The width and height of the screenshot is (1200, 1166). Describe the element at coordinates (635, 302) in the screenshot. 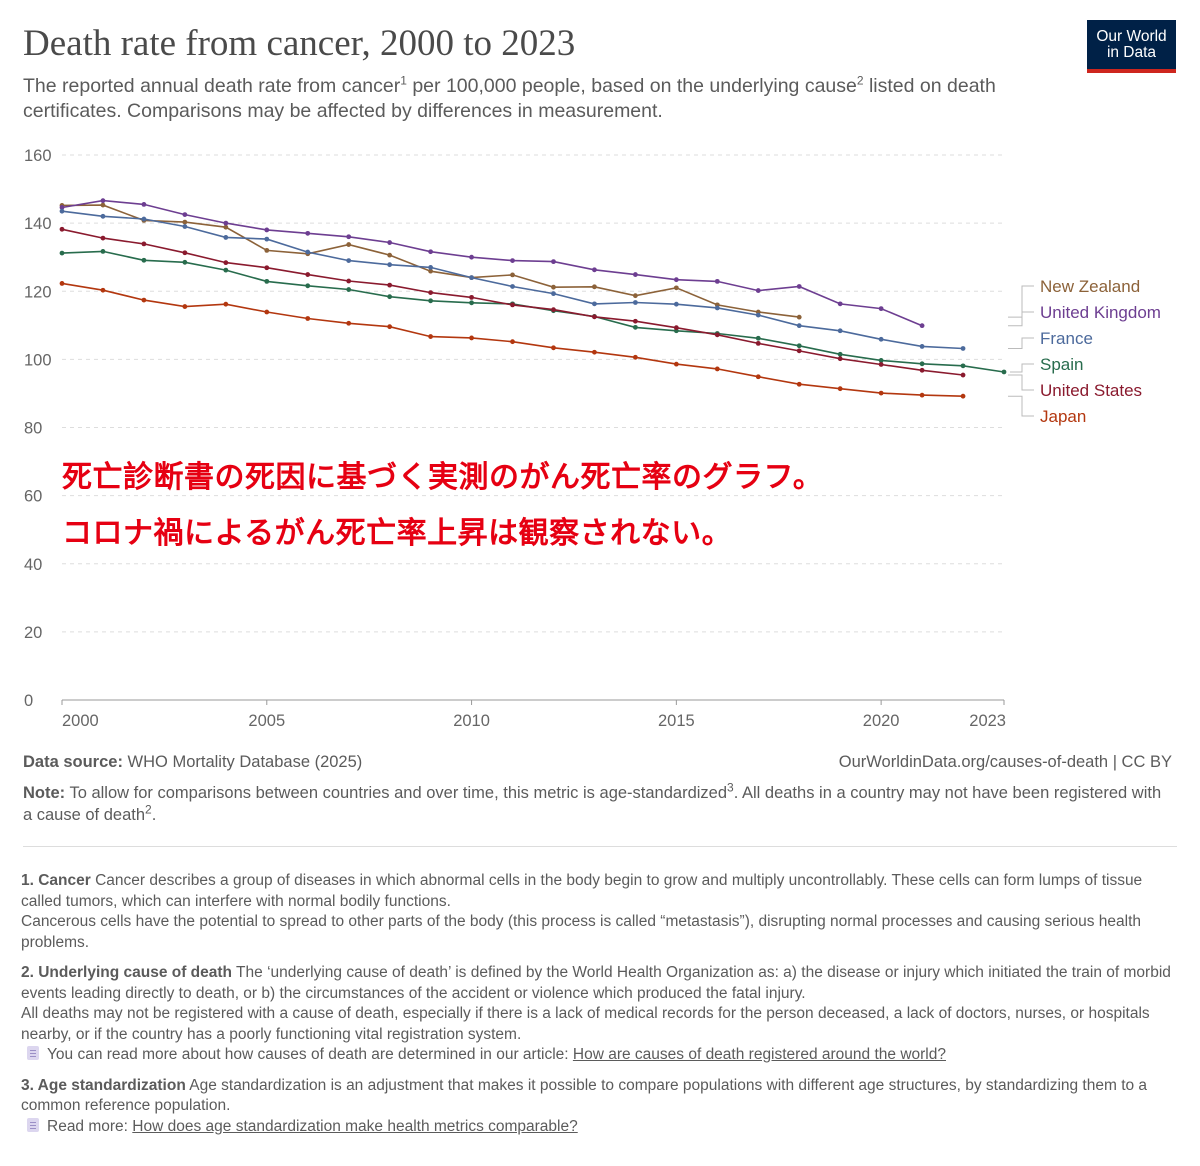

I see `data-point-france-2014` at that location.